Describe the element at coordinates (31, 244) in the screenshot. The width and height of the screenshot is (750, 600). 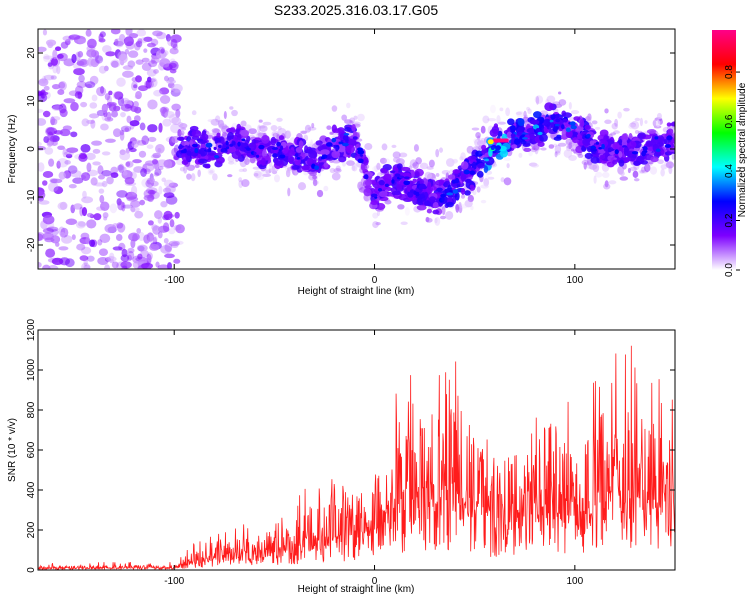
I see `spectrogram-y-tick-label: -20` at that location.